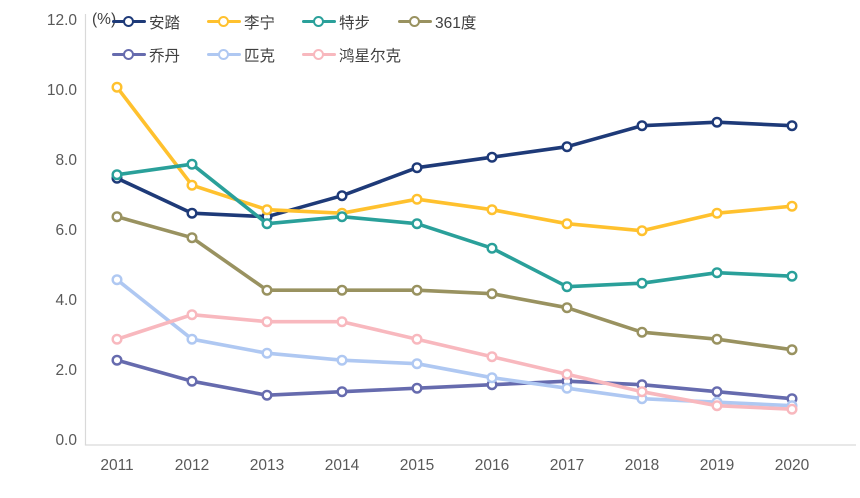 This screenshot has width=860, height=498. I want to click on legend-item-李宁: 李宁, so click(241, 22).